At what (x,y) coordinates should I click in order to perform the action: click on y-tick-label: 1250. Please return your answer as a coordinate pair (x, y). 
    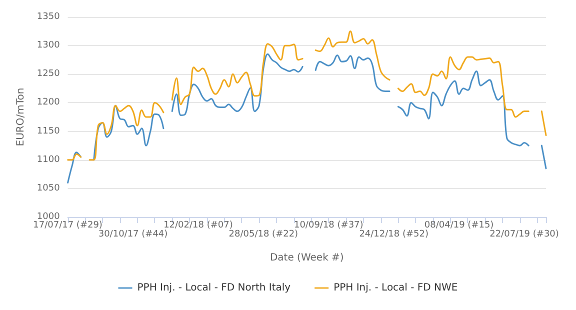
    Looking at the image, I should click on (48, 74).